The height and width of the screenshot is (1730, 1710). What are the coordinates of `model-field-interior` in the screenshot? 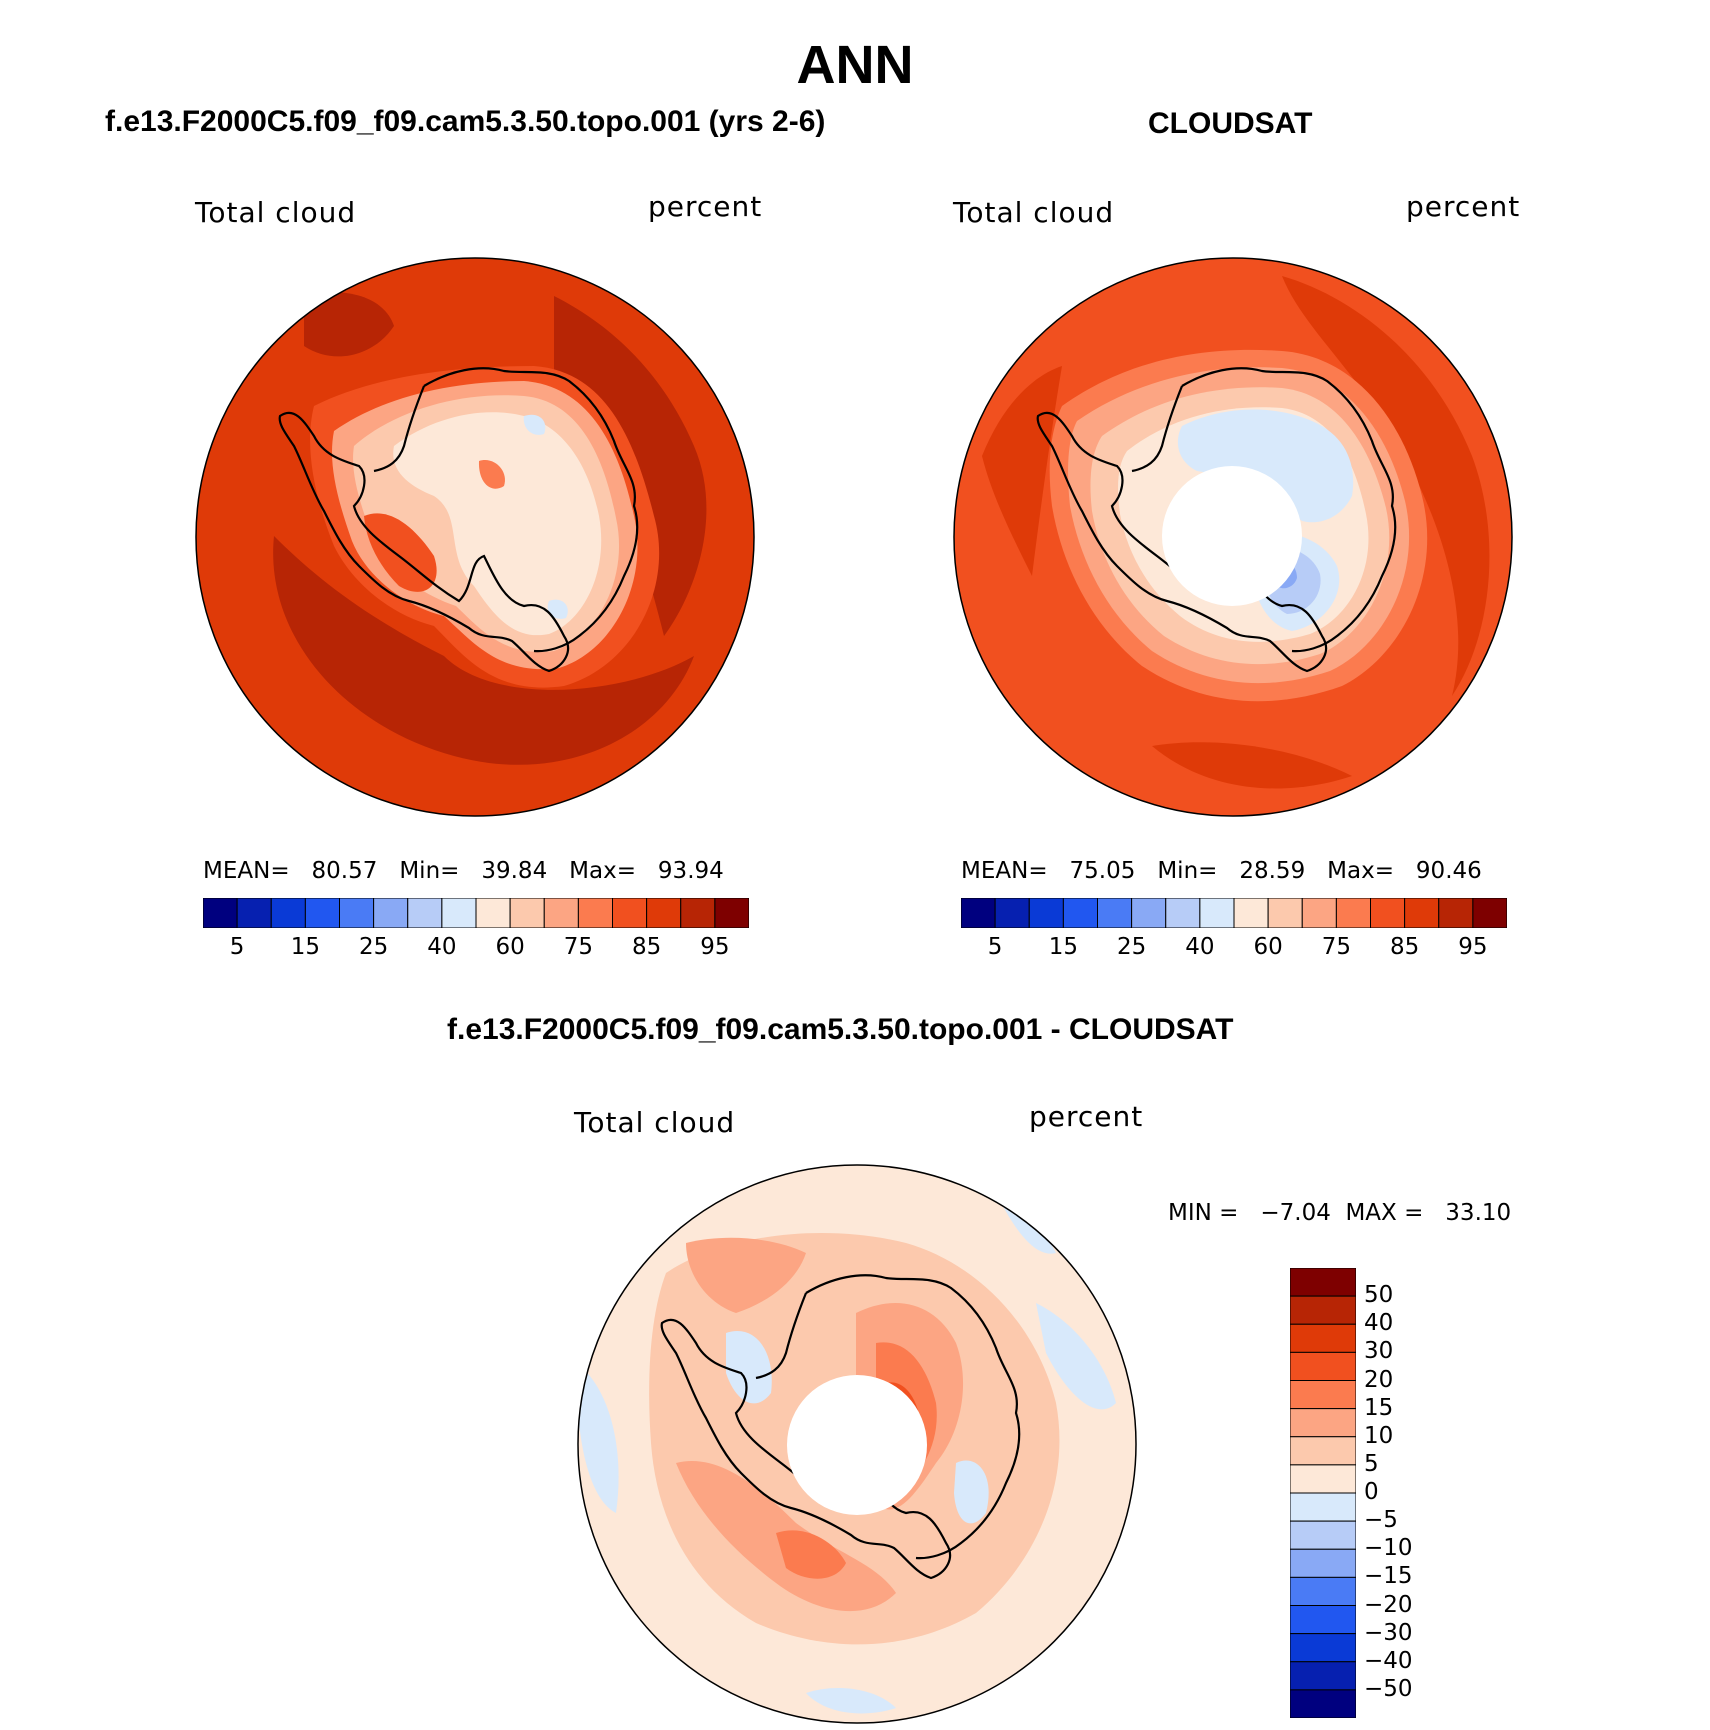 It's located at (497, 524).